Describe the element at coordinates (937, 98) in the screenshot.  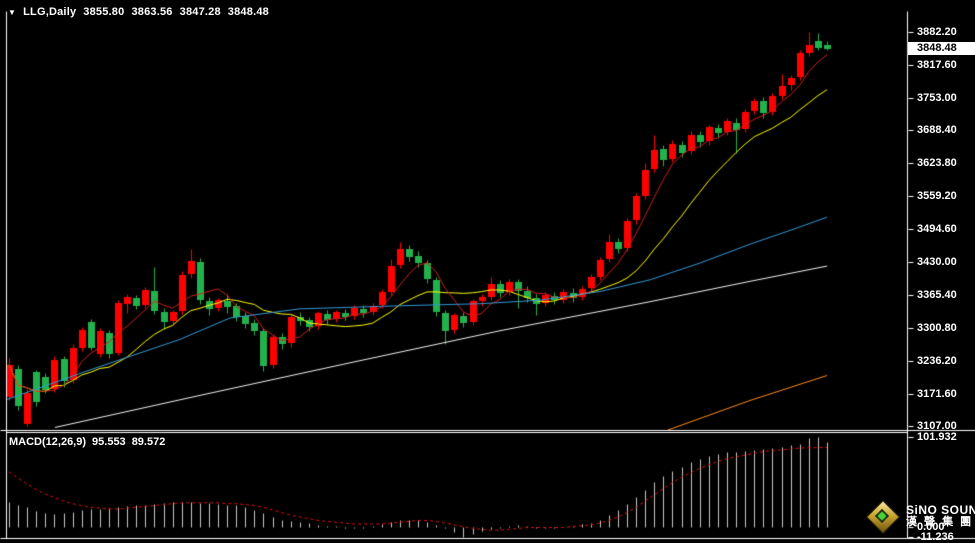
I see `price-tick-label: 3753.00` at that location.